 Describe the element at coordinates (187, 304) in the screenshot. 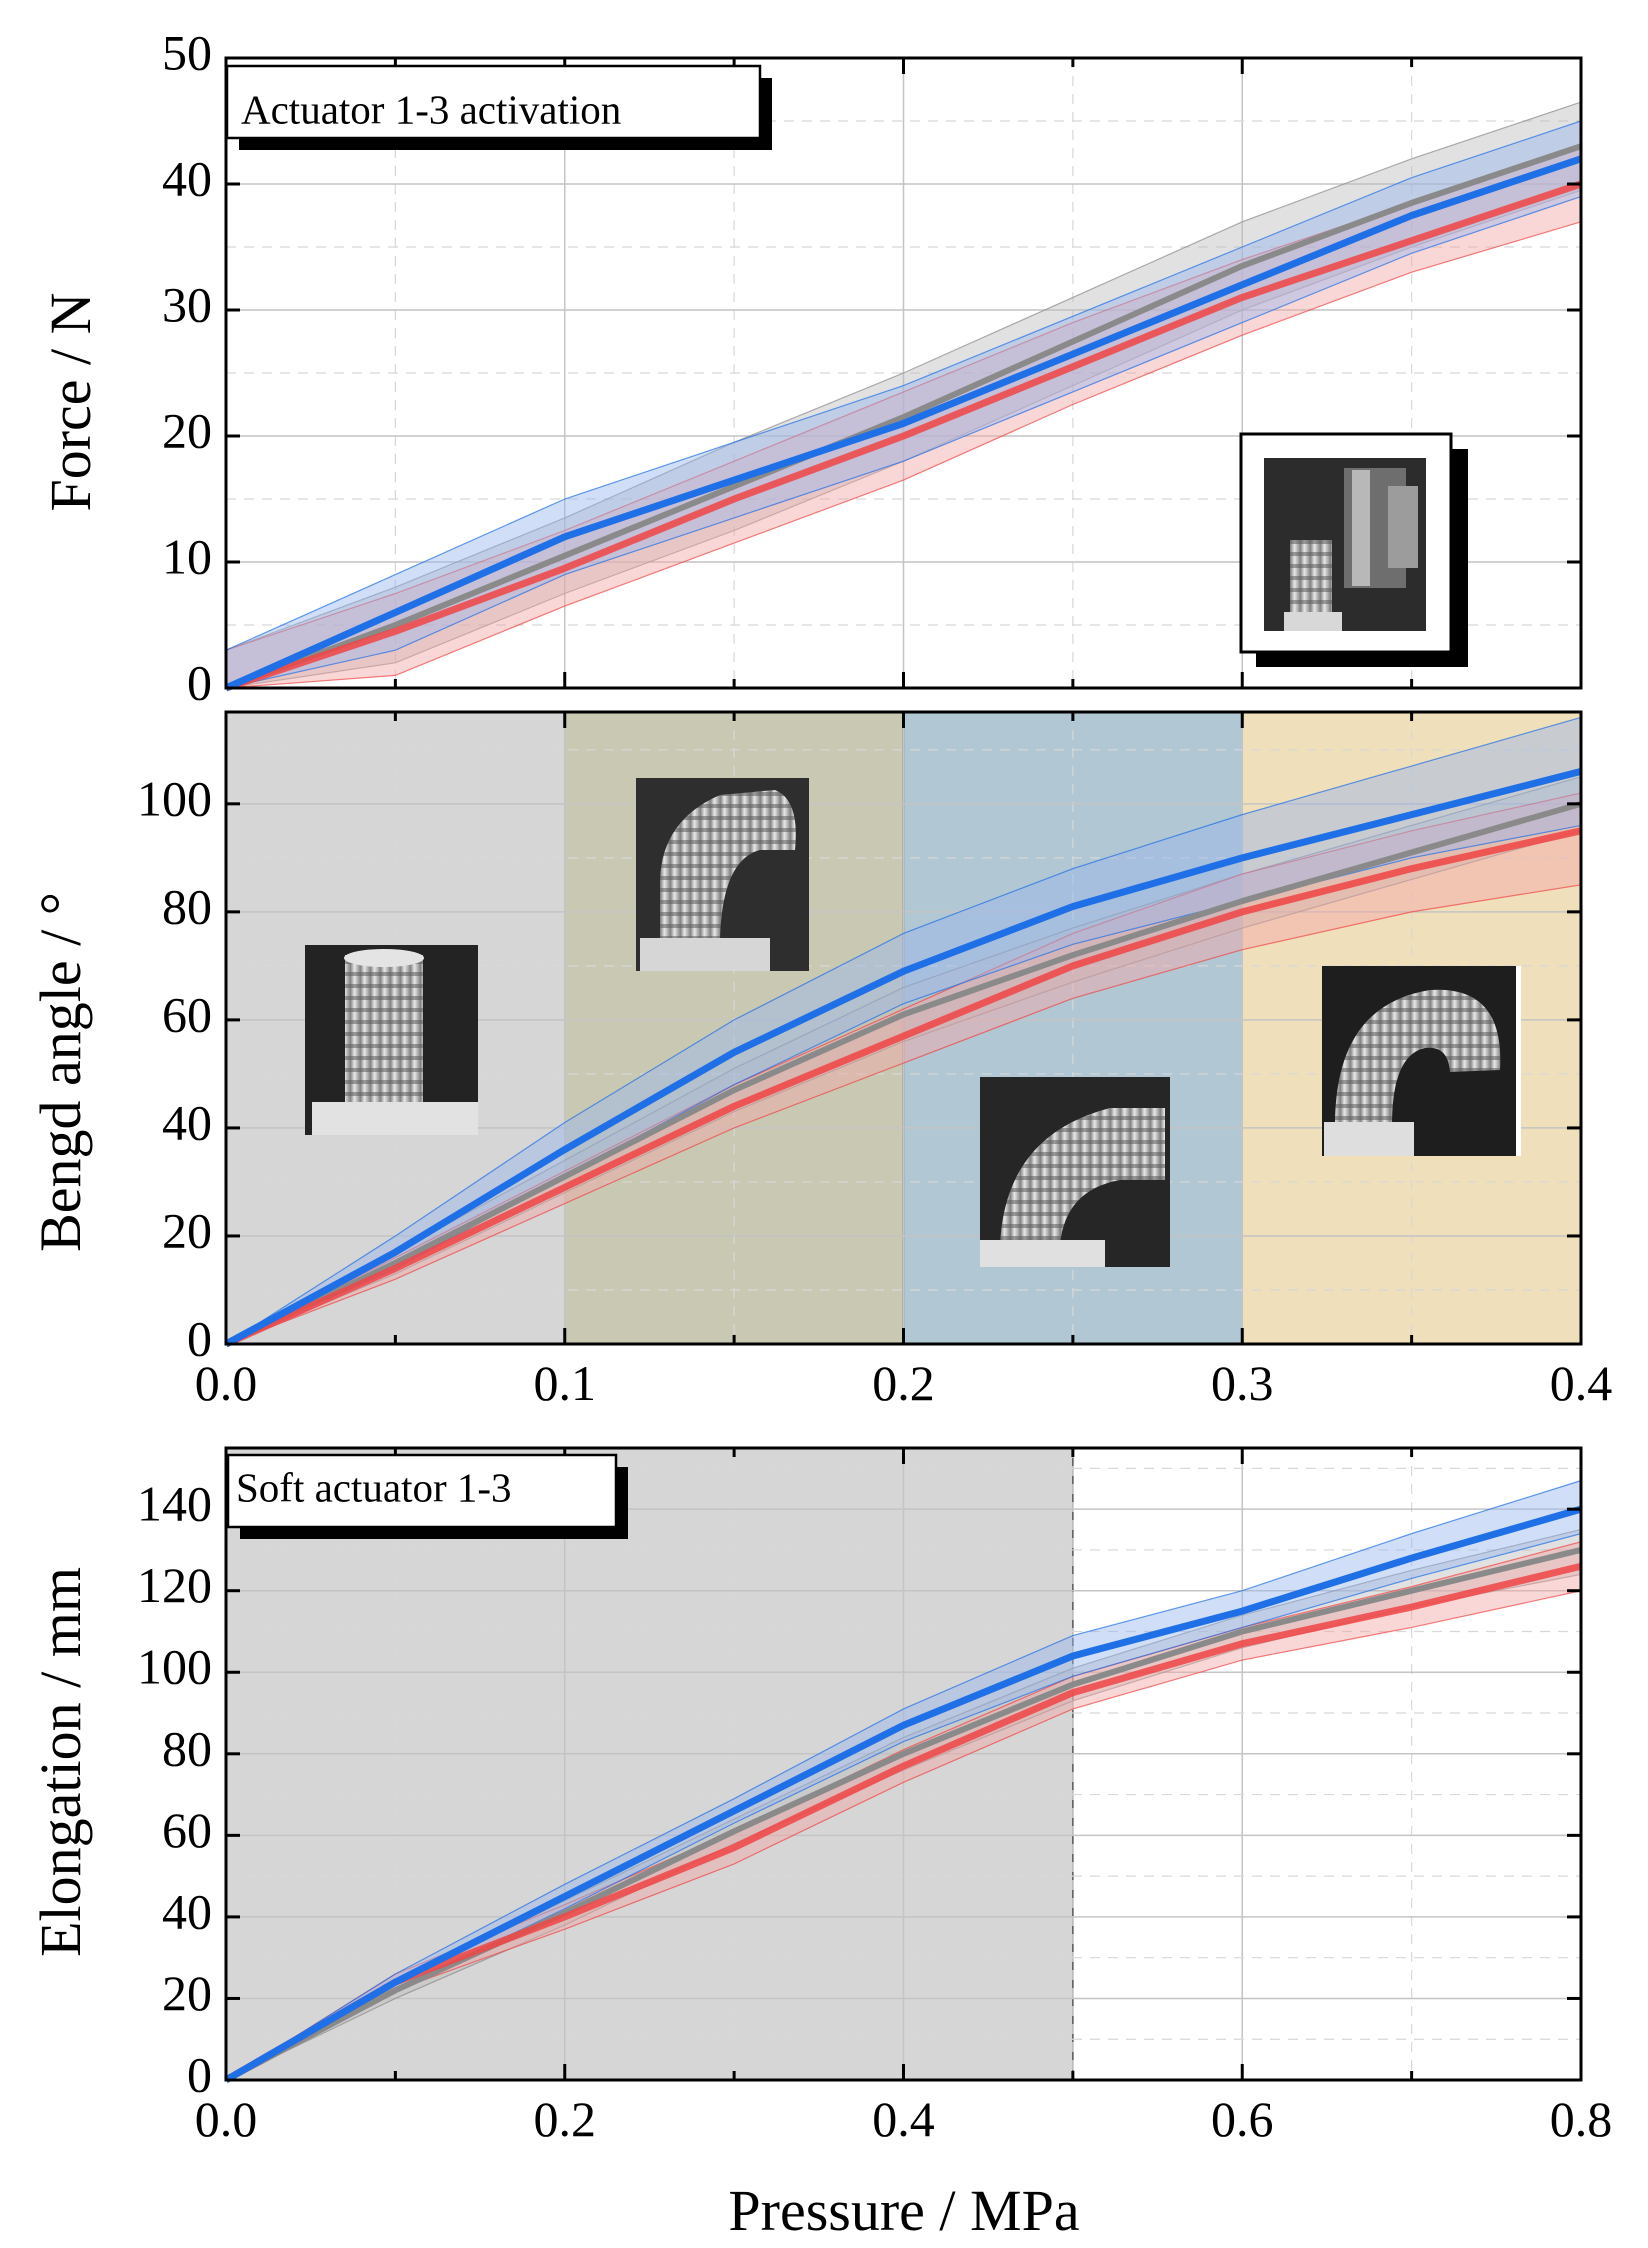

I see `y-tick-label: 30` at that location.